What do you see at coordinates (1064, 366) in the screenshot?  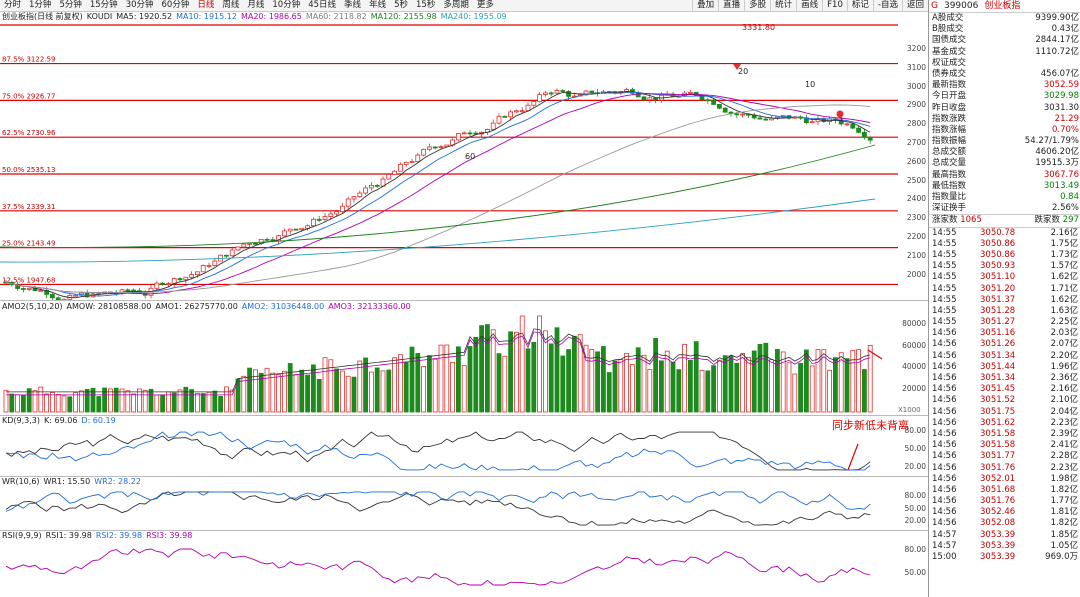 I see `tick-volume: 1.96亿` at bounding box center [1064, 366].